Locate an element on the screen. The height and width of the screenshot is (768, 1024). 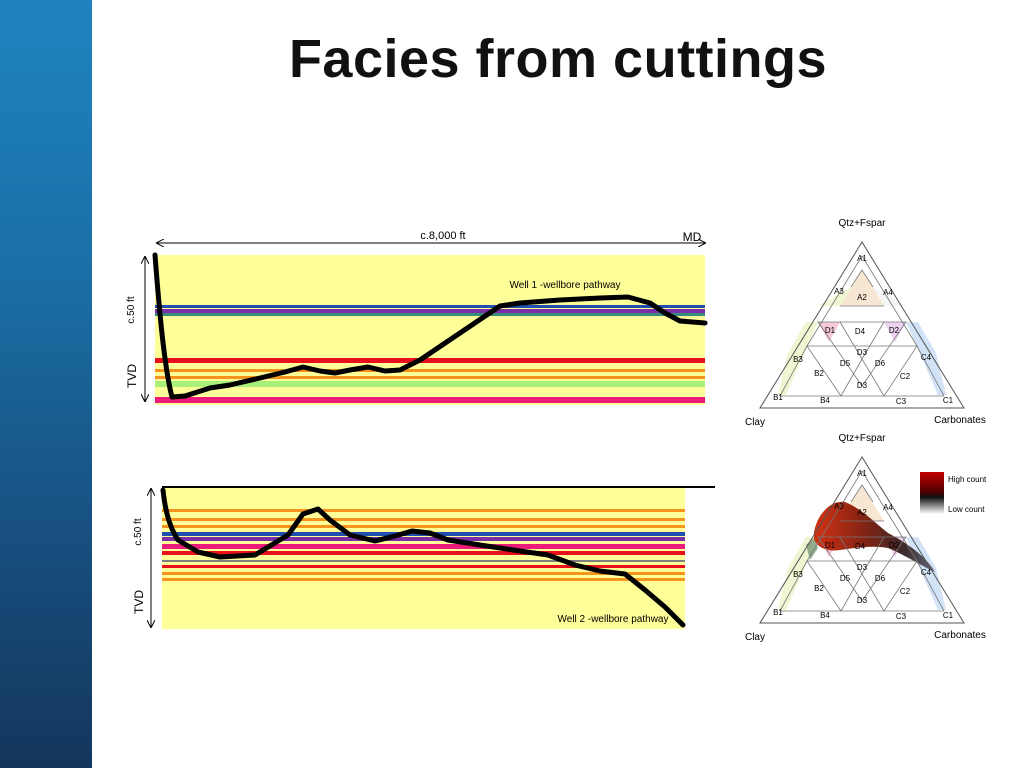
ternary2-carbonates-label: Carbonates is located at coordinates (960, 635).